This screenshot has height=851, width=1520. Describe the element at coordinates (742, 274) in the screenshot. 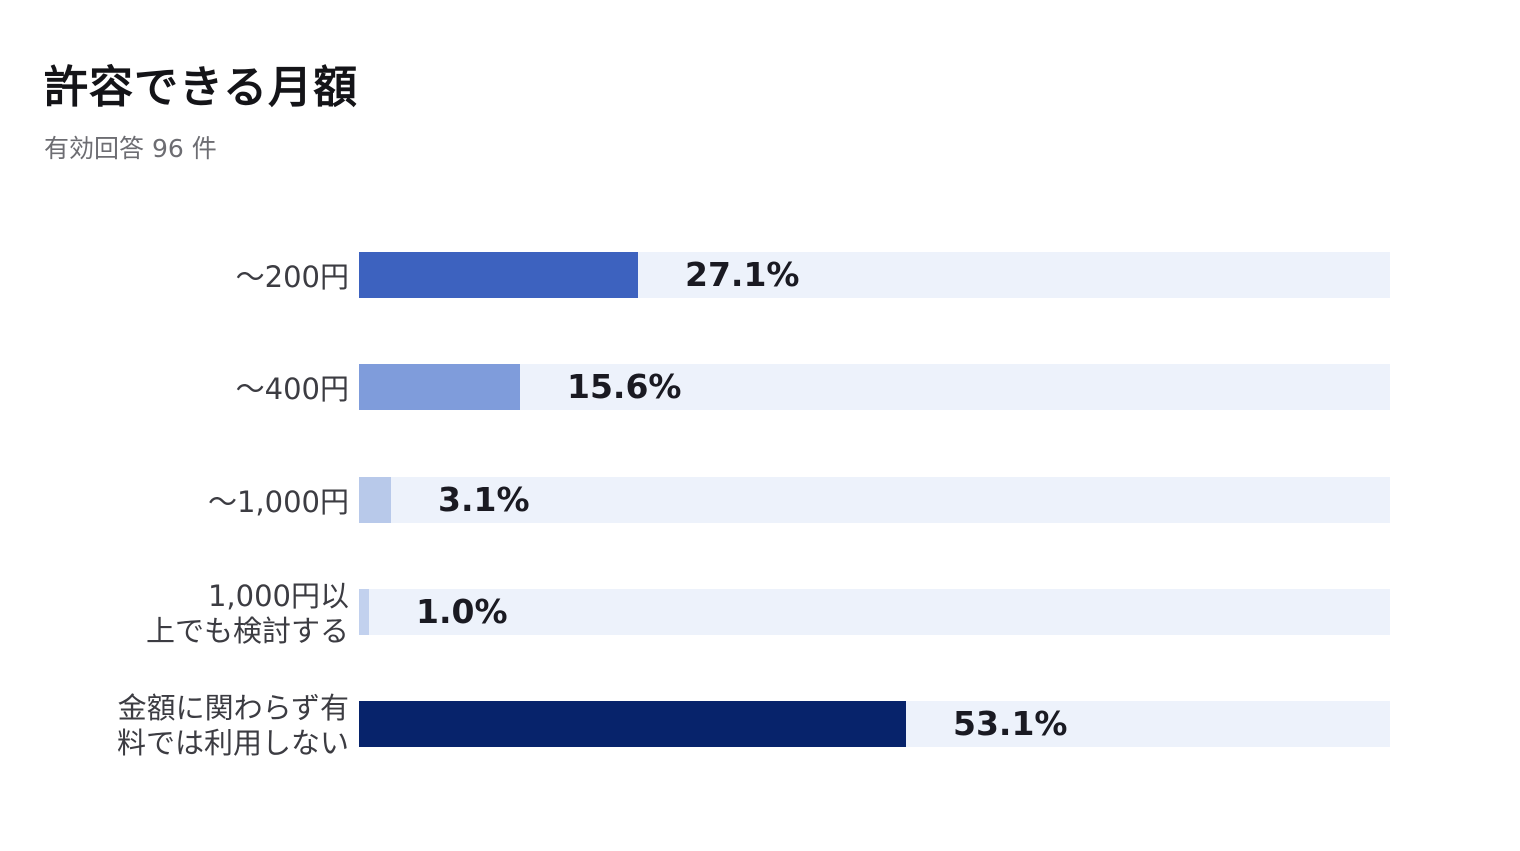

I see `value-label: 27.1%` at that location.